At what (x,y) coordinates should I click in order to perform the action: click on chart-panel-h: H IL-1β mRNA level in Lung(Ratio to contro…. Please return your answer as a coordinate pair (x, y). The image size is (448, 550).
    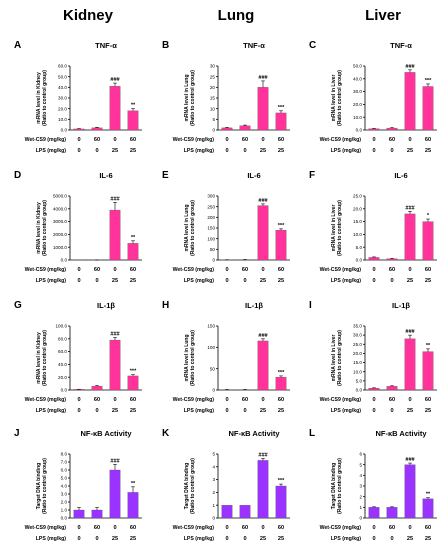
    Looking at the image, I should click on (226, 357).